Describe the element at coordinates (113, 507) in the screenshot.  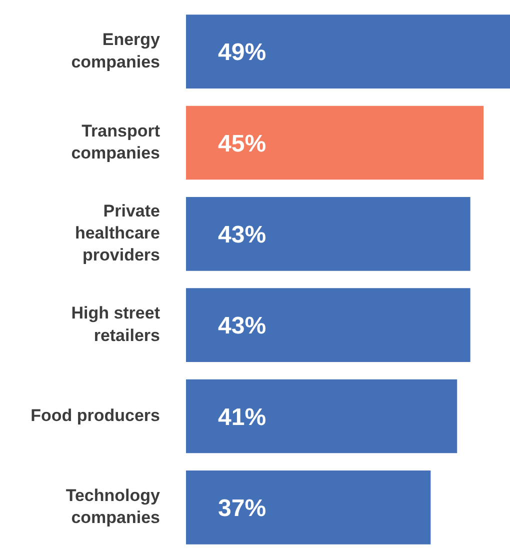
I see `y-tick-label: Technology companies` at that location.